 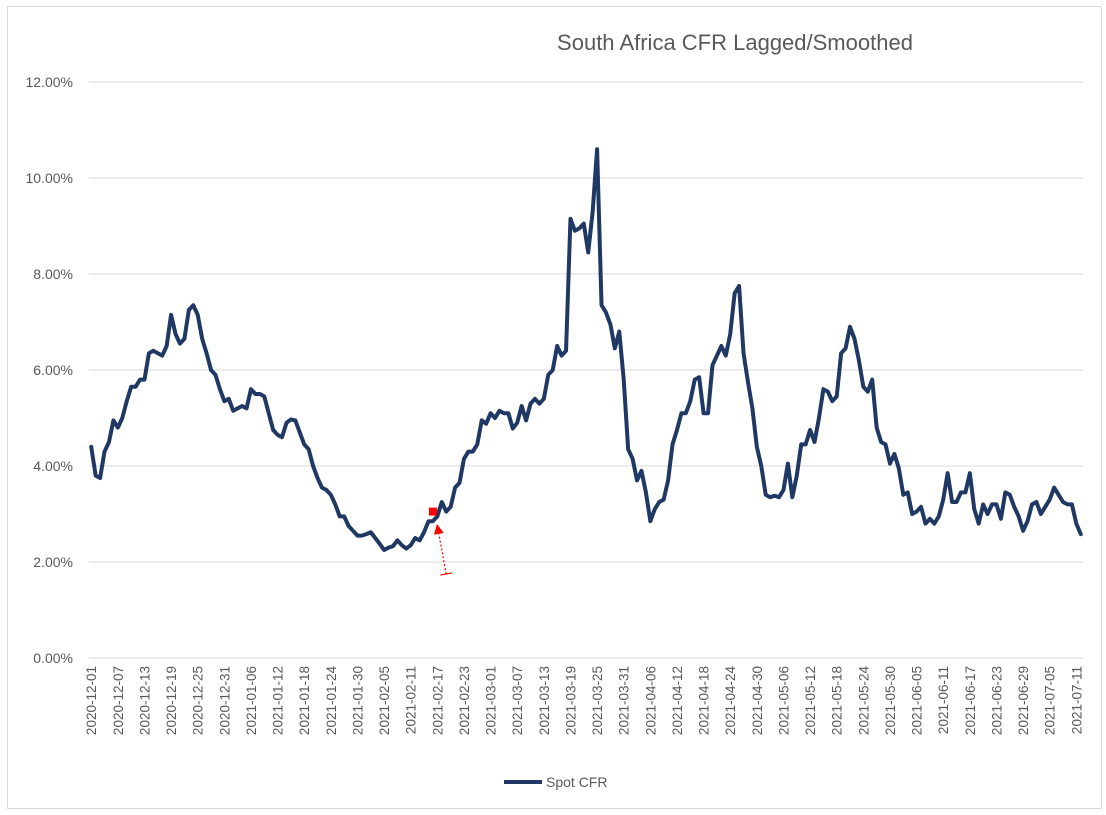 What do you see at coordinates (1076, 700) in the screenshot?
I see `x-tick-label: 2021-07-11` at bounding box center [1076, 700].